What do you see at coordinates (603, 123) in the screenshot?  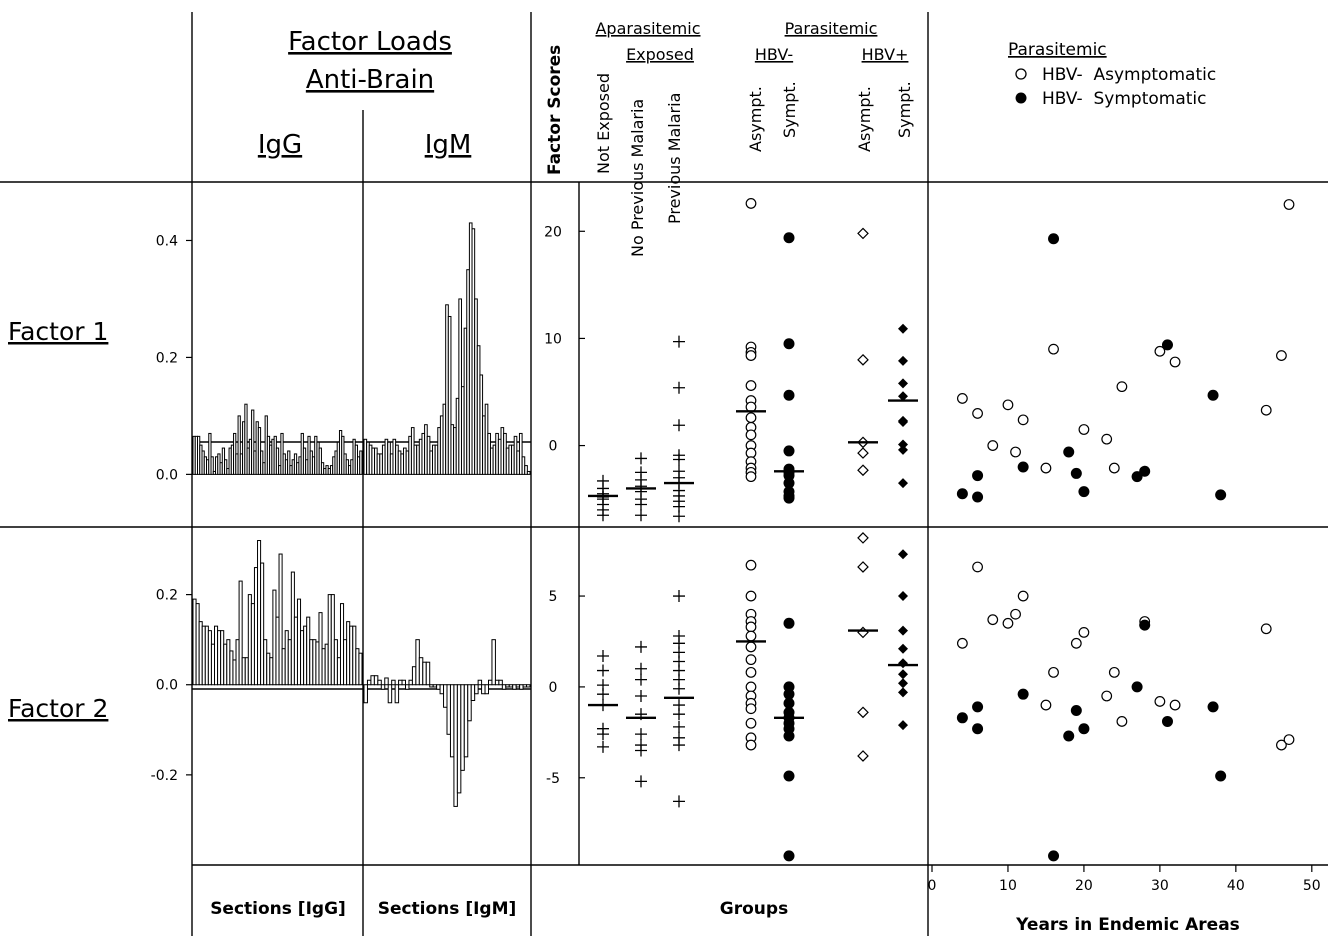 I see `group-not-exposed: Not Exposed` at bounding box center [603, 123].